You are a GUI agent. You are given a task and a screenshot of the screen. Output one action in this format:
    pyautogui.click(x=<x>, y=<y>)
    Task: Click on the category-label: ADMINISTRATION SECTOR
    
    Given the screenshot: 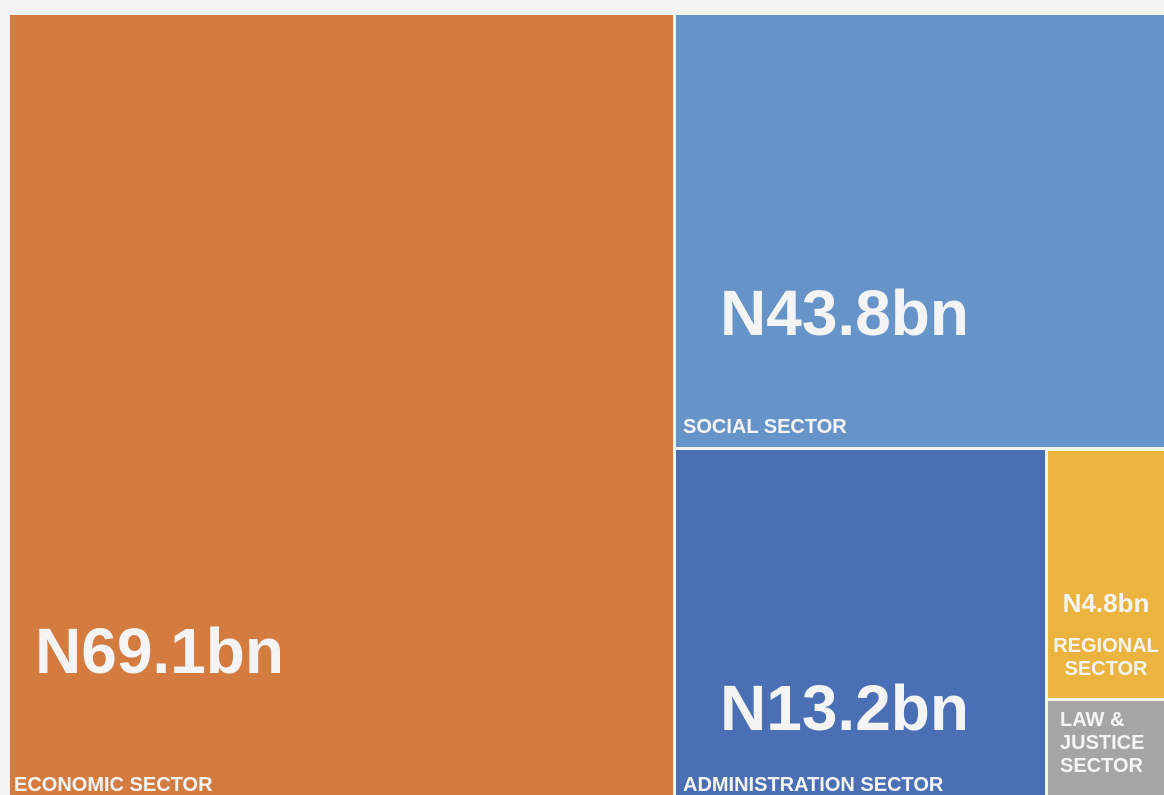 What is the action you would take?
    pyautogui.click(x=813, y=784)
    